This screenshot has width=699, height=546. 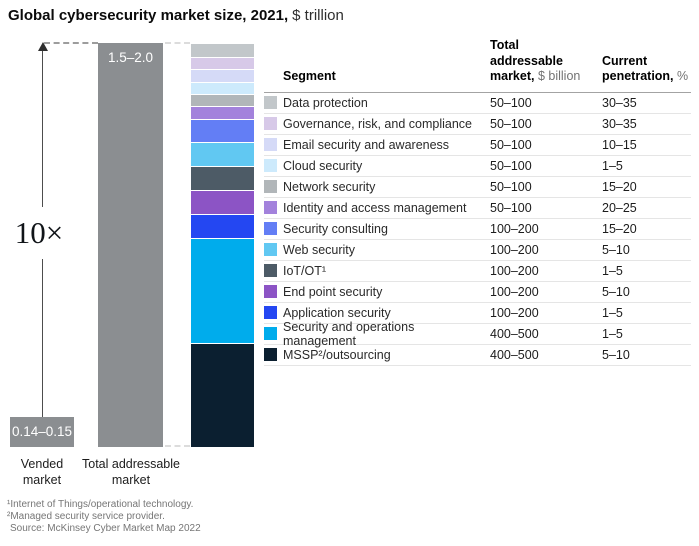 I want to click on segment-name: Data protection, so click(x=325, y=102).